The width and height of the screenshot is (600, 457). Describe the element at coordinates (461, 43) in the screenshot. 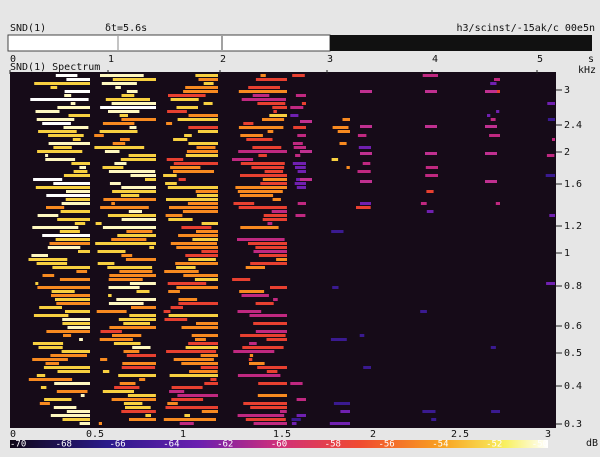

I see `overview-rest` at that location.